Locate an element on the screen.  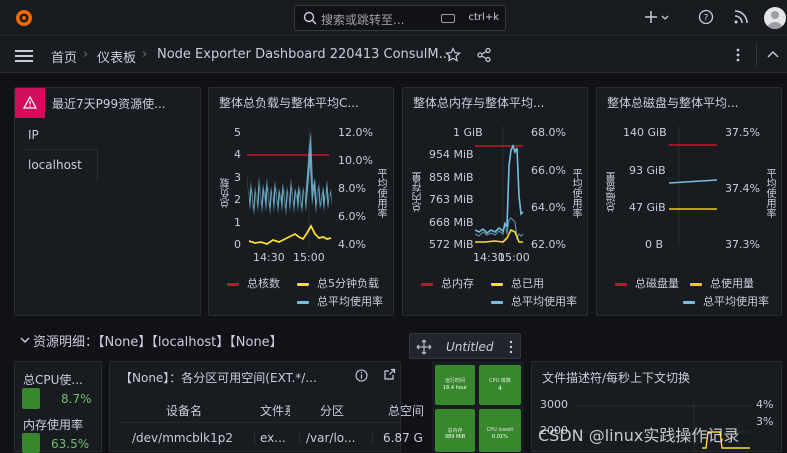
breadcrumb-dashboards: 仪表板 is located at coordinates (117, 58).